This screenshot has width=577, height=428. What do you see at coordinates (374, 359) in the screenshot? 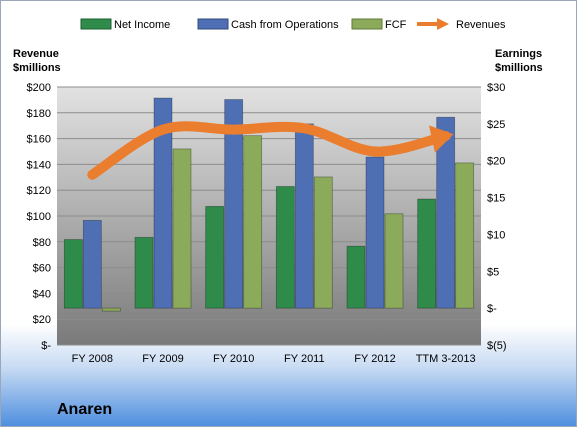
I see `x-tick-label: FY 2012` at bounding box center [374, 359].